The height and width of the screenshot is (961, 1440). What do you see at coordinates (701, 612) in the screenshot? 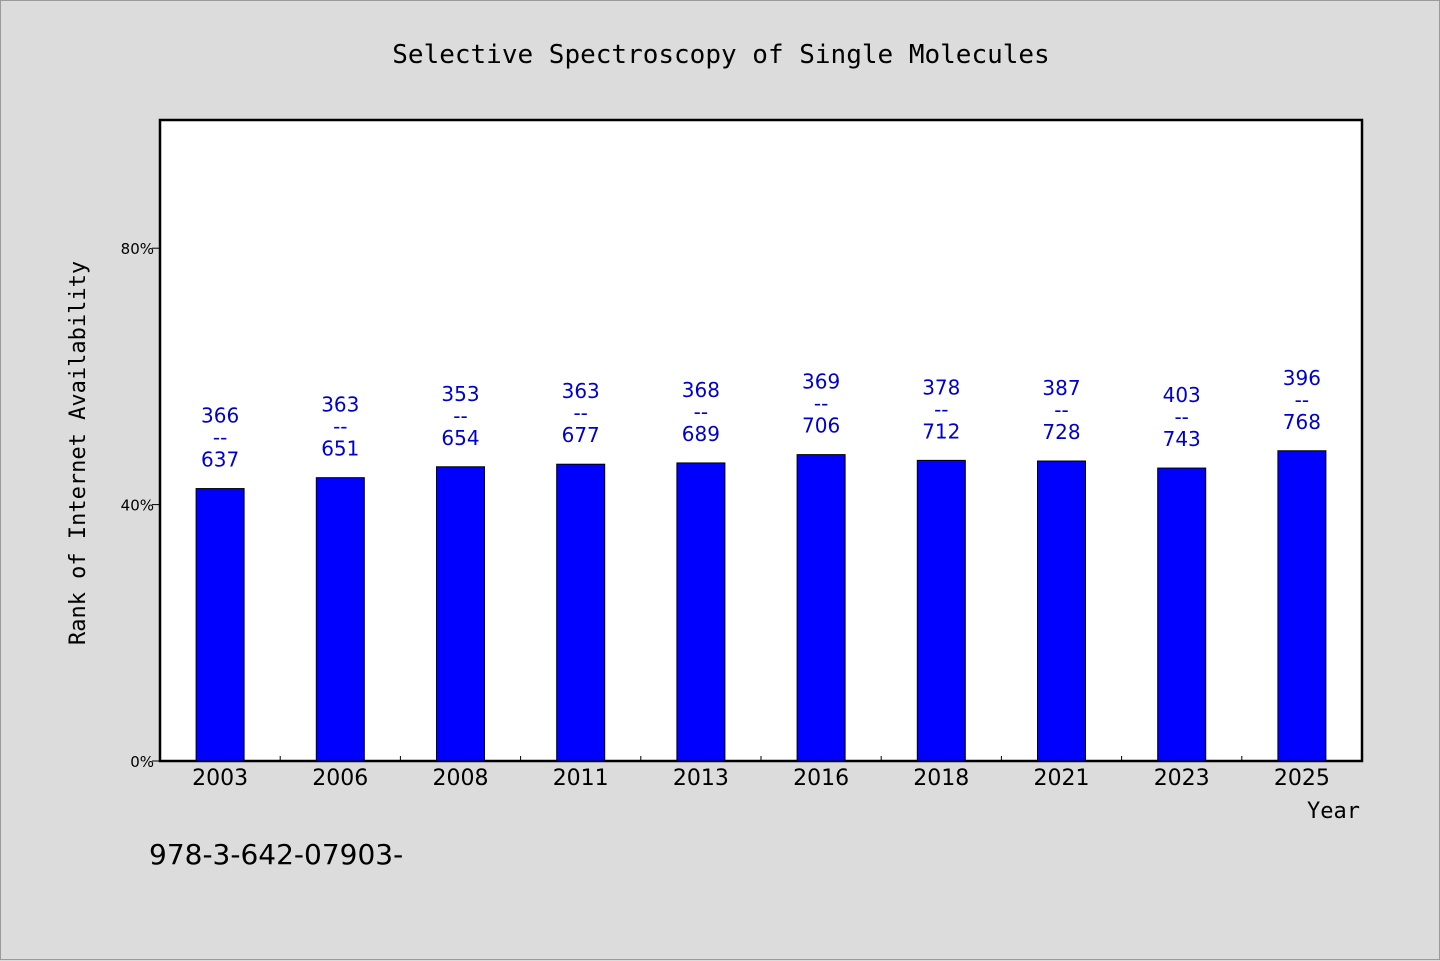
I see `bar-2013` at bounding box center [701, 612].